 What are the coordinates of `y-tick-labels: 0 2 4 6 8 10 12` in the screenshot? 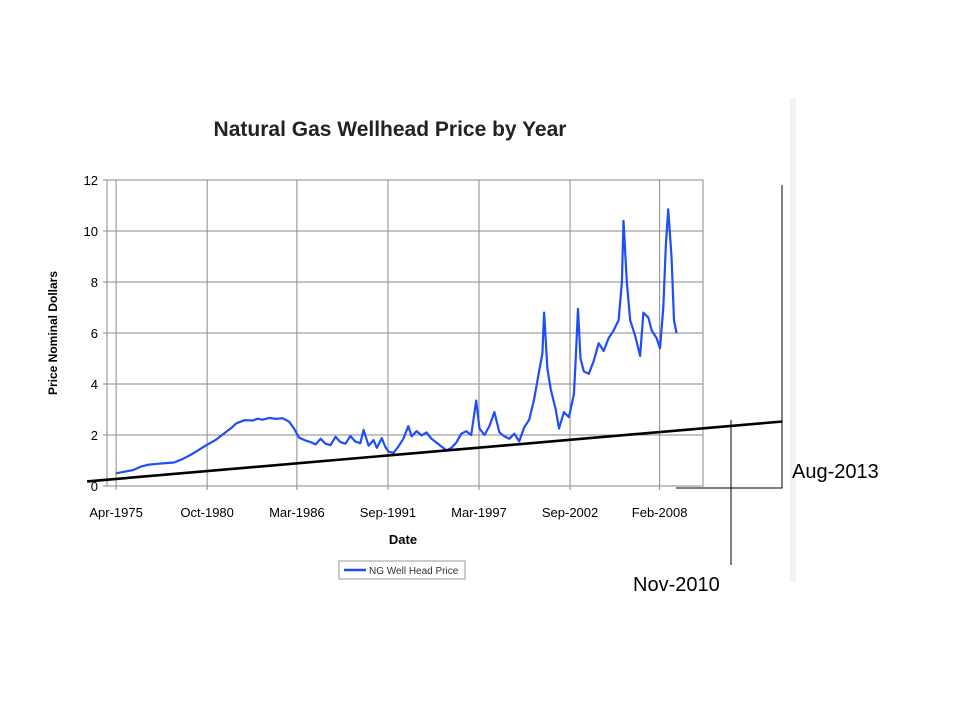 It's located at (91, 333).